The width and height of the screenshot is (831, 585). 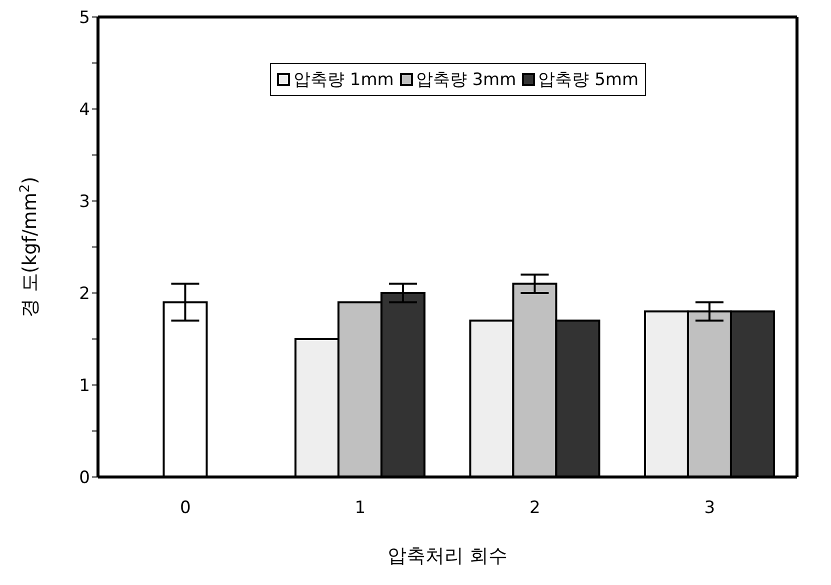 I want to click on y-tick-label: 0, so click(x=84, y=478).